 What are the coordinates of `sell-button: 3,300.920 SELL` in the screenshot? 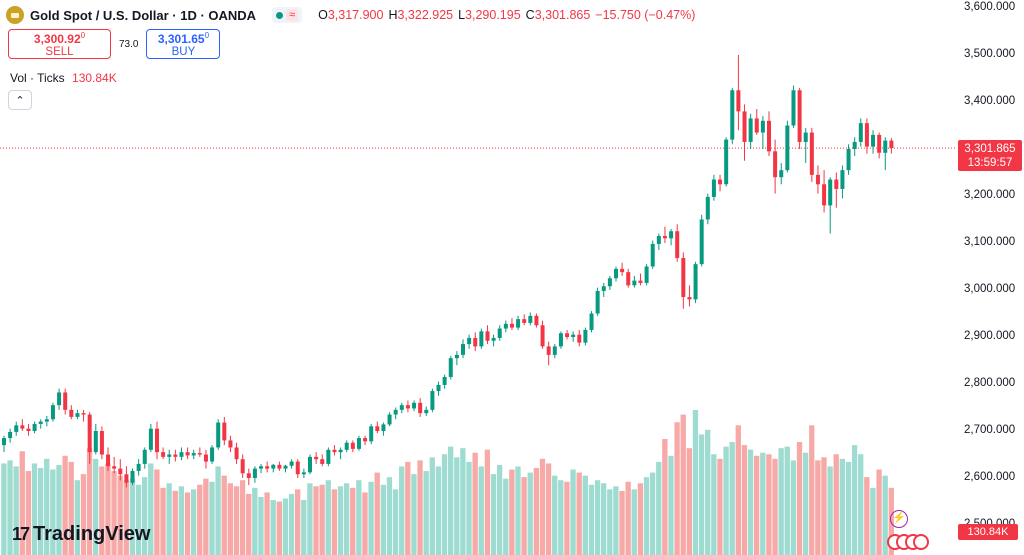 It's located at (59, 44).